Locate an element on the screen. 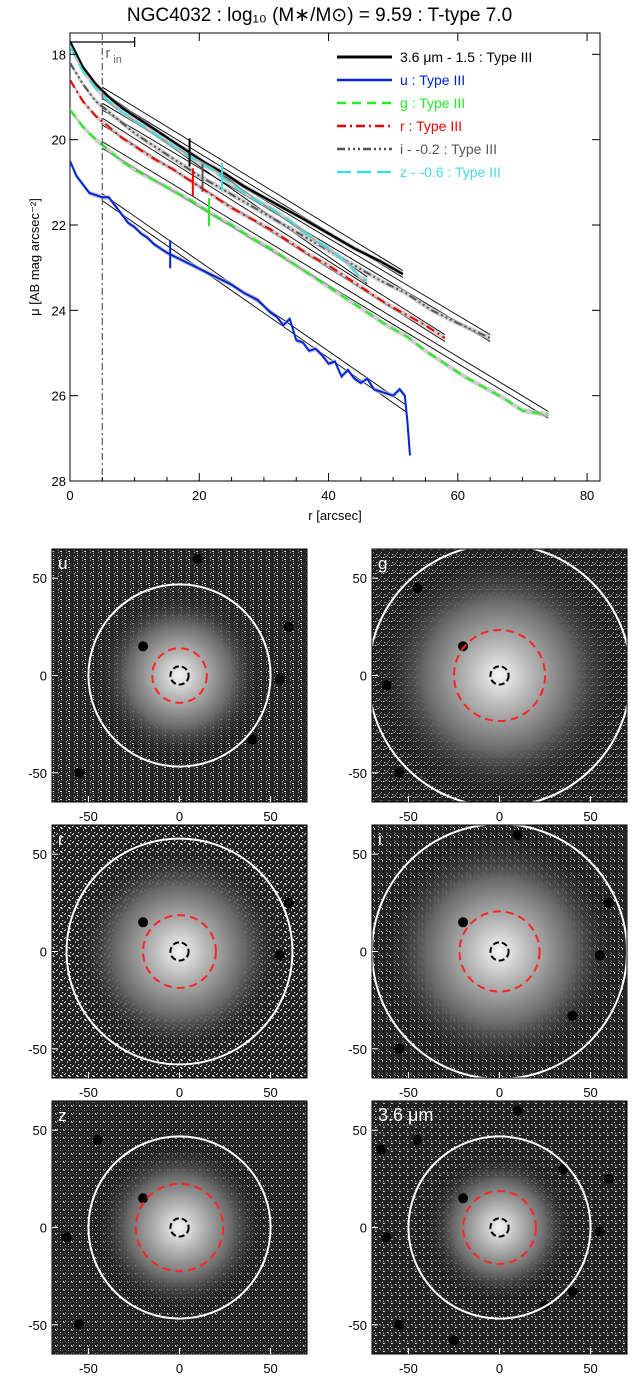  galaxy-image-panel: 3.6 μm -50 0 50 50 0 -50 is located at coordinates (488, 1238).